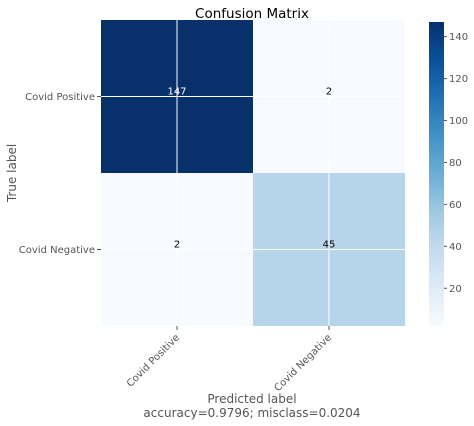 Image resolution: width=474 pixels, height=426 pixels. I want to click on colorbar-tick-label: 20, so click(455, 289).